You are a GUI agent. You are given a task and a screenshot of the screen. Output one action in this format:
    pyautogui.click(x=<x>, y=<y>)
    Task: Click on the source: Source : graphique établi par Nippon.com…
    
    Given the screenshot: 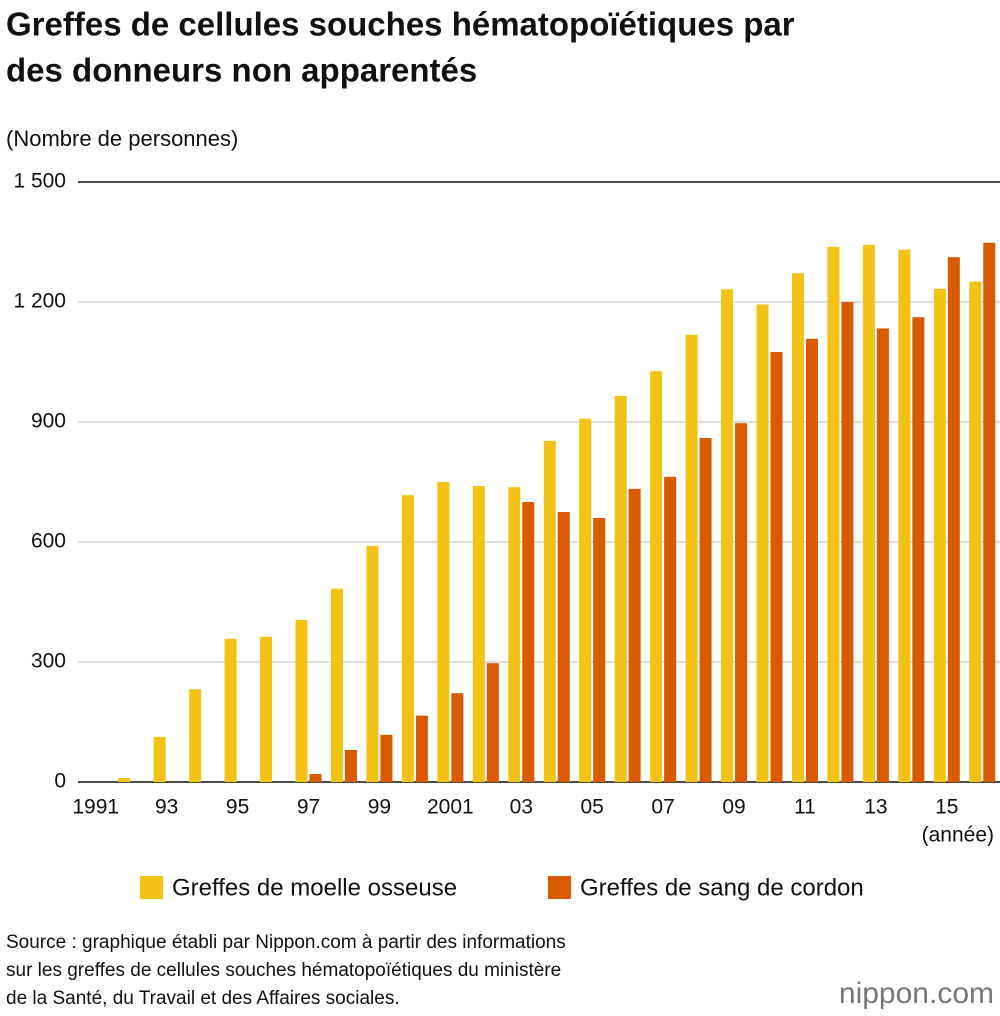 What is the action you would take?
    pyautogui.click(x=286, y=942)
    